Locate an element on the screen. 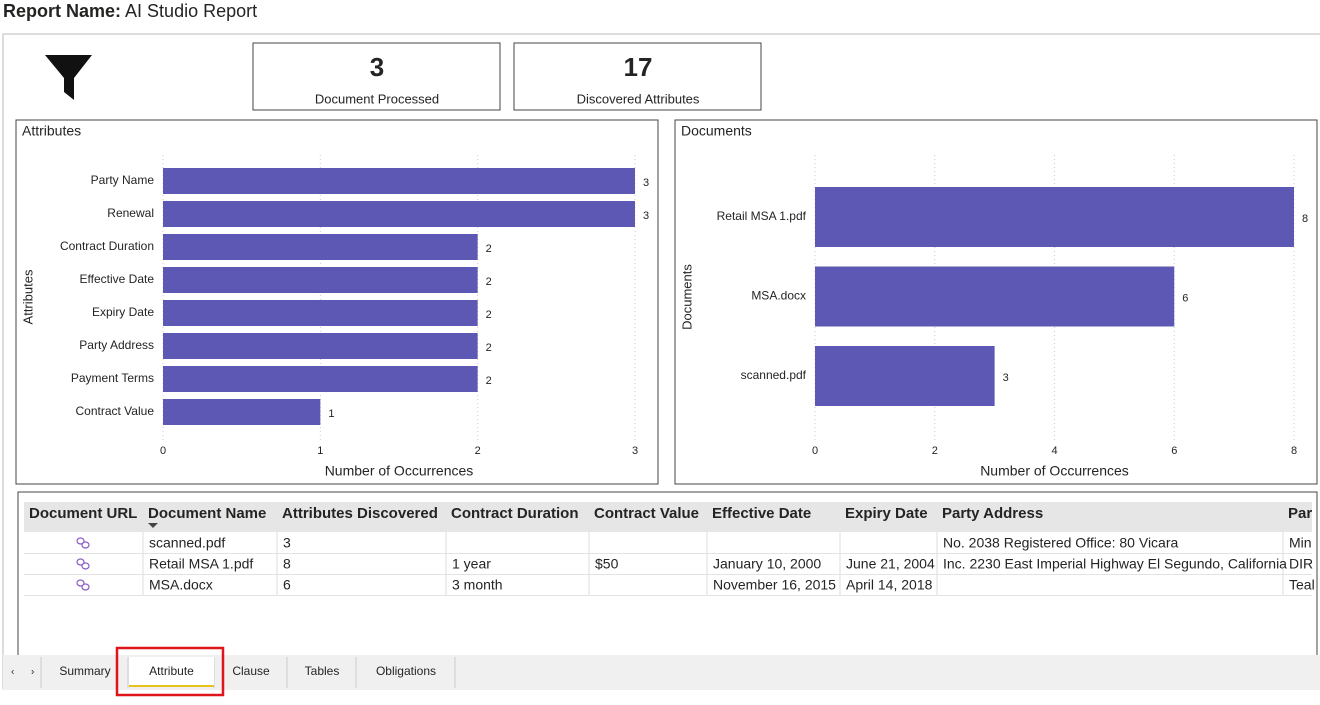 This screenshot has width=1320, height=705. data-label: 1 is located at coordinates (331, 414).